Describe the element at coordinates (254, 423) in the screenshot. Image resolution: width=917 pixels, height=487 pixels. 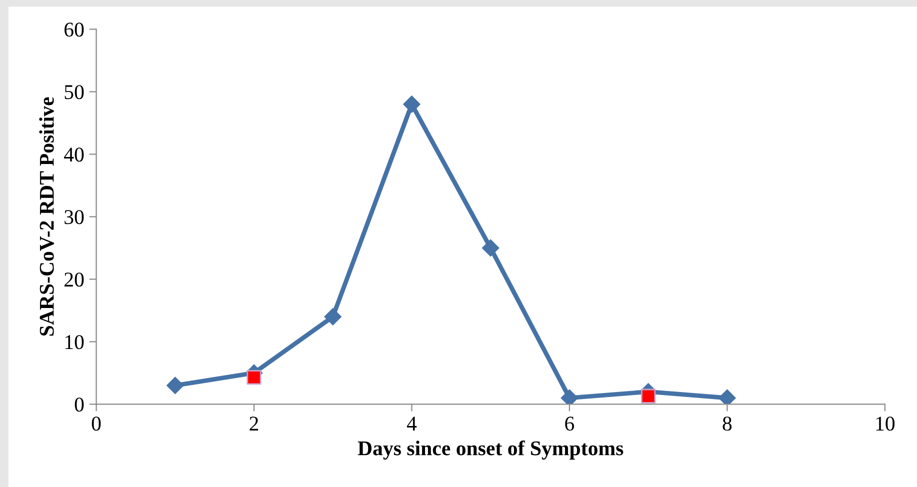
I see `x-tick-label: 2` at that location.